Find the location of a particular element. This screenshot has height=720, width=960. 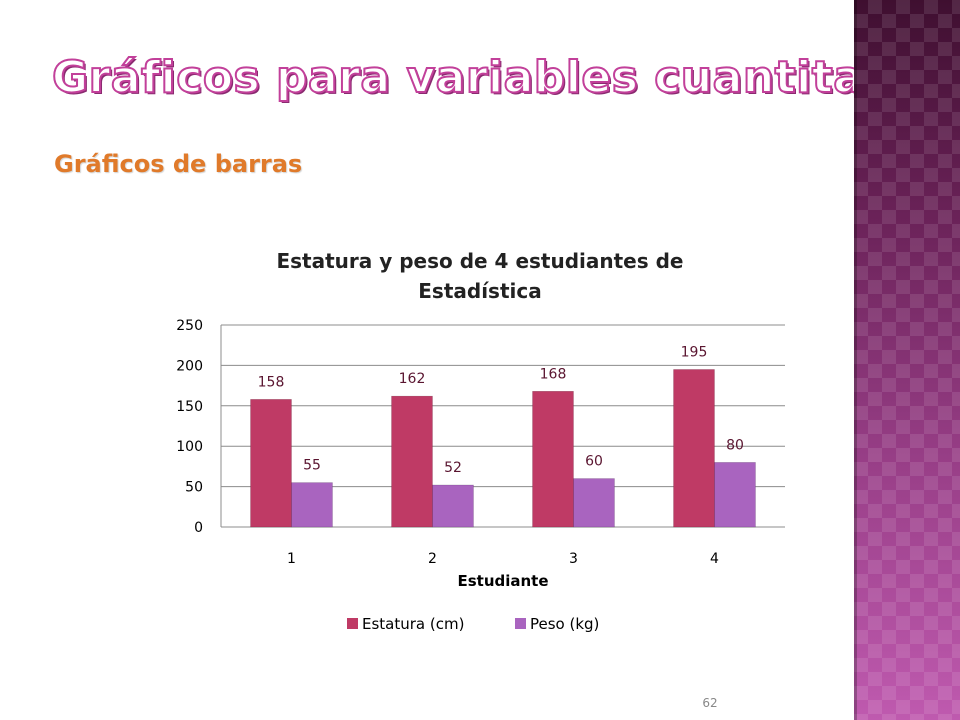

data-label: 168 is located at coordinates (553, 374).